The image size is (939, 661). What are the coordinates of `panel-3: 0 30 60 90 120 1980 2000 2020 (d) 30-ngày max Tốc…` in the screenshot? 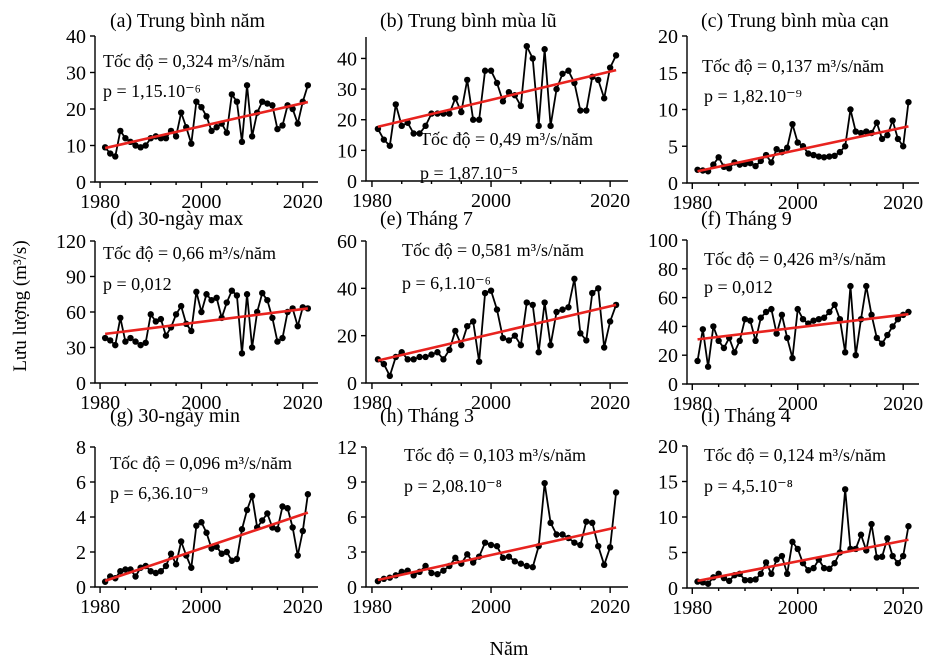 It's located at (189, 311).